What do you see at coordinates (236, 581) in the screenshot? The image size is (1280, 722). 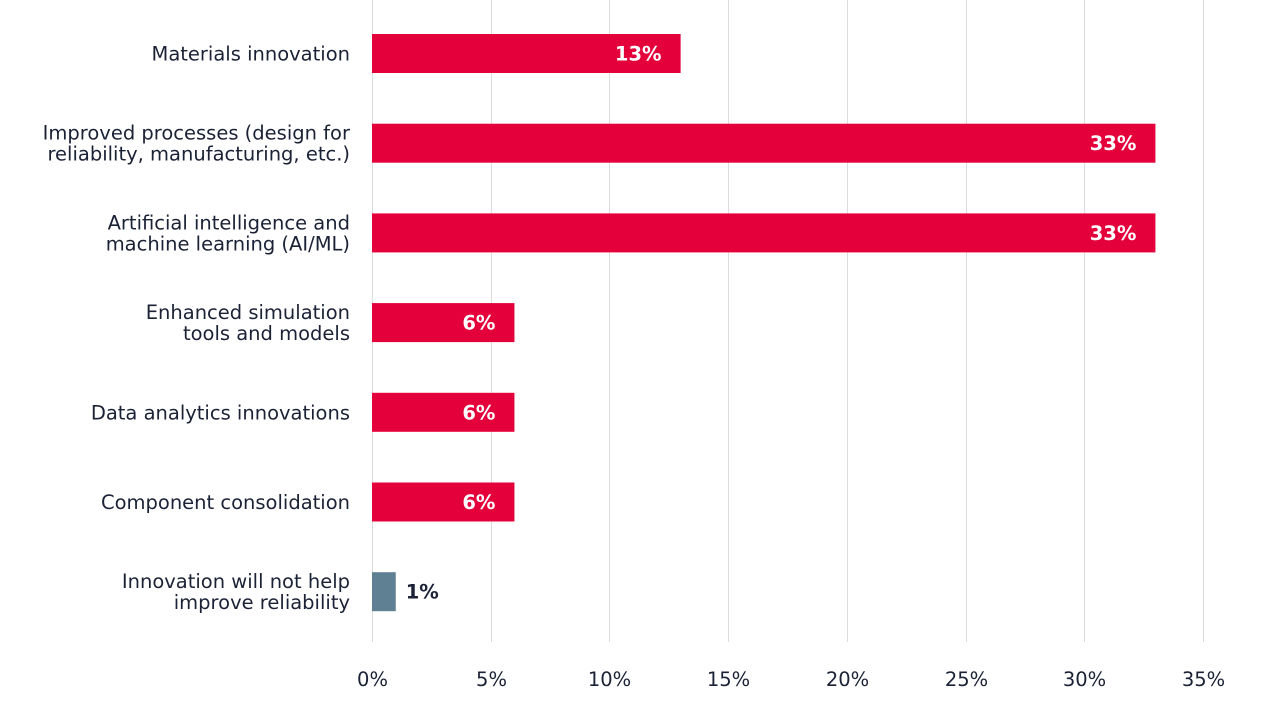 I see `category-label: Innovation will not help` at bounding box center [236, 581].